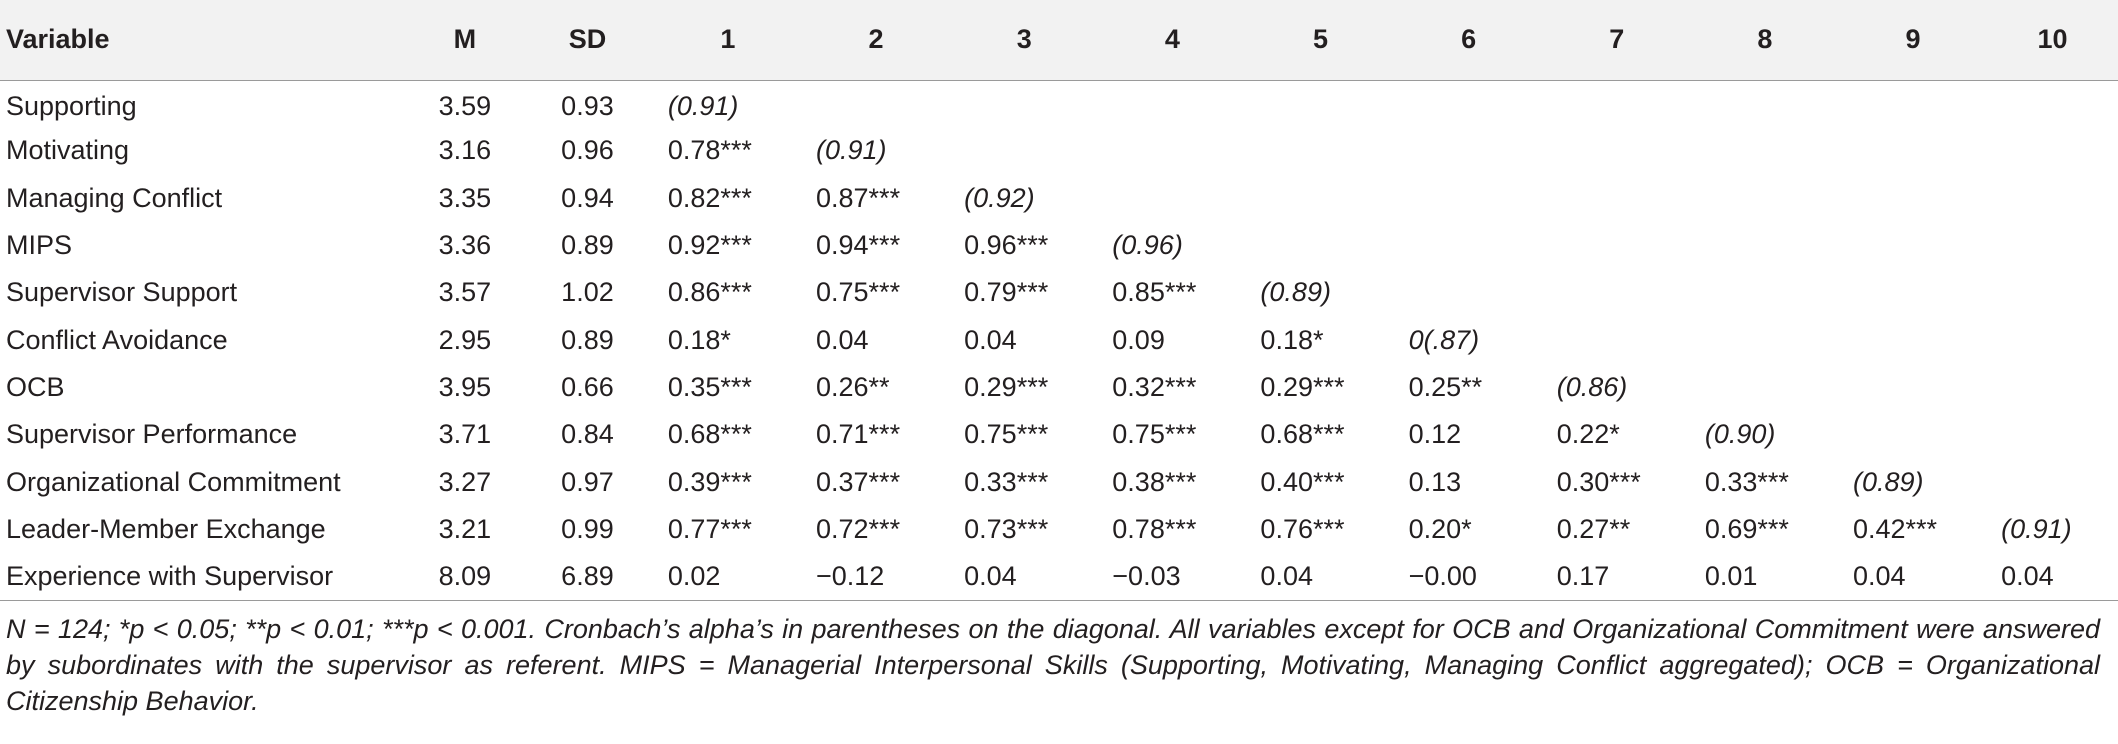  Describe the element at coordinates (709, 292) in the screenshot. I see `correlation-cell: 0.86***` at that location.